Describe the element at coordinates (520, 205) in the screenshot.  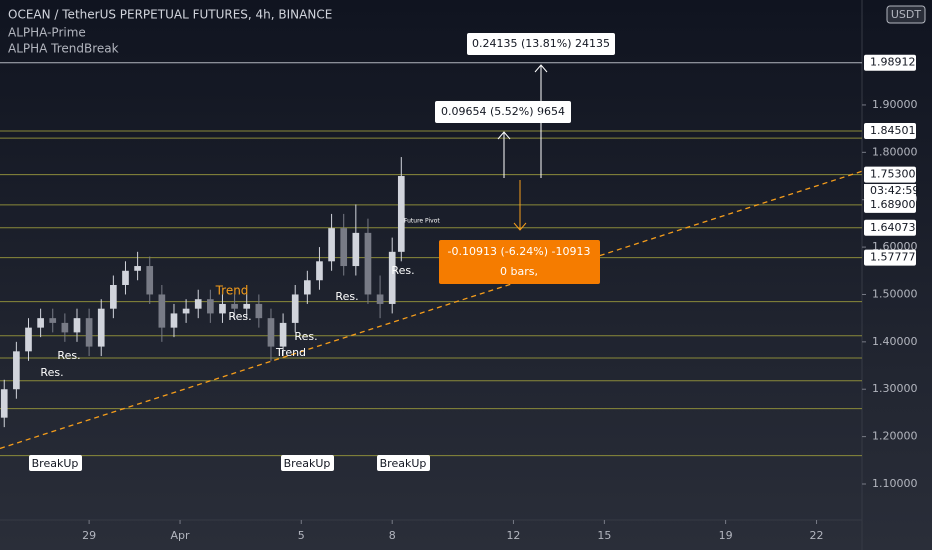
I see `measure-arrow-down` at that location.